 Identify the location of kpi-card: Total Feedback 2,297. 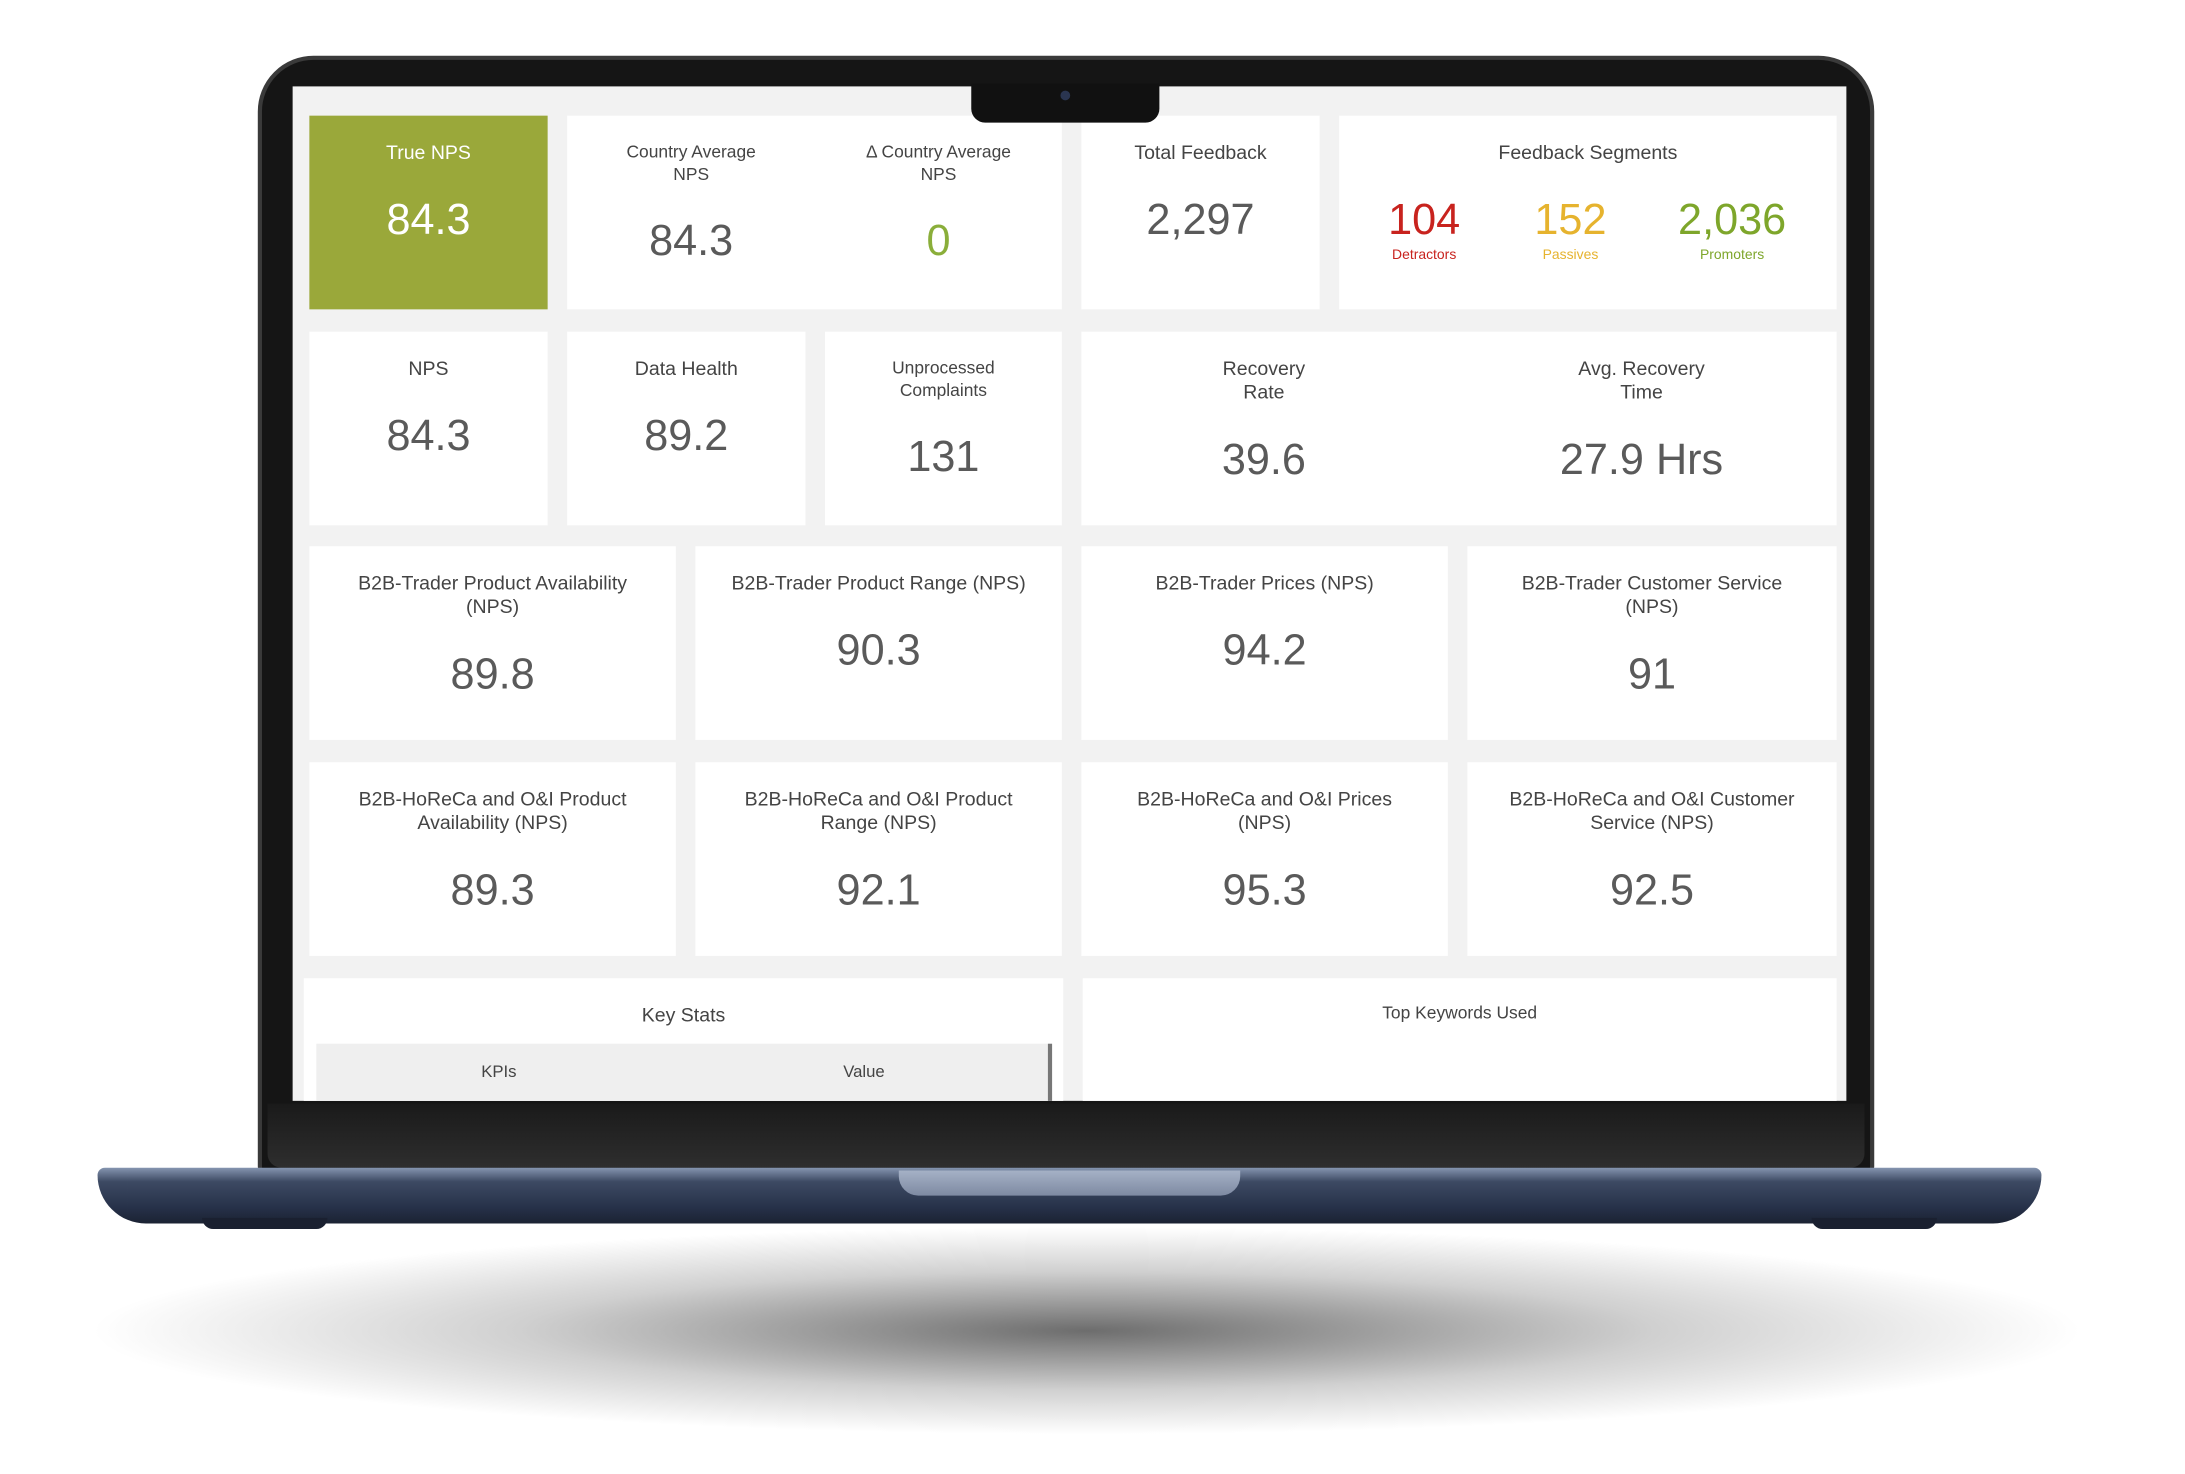
(1200, 212).